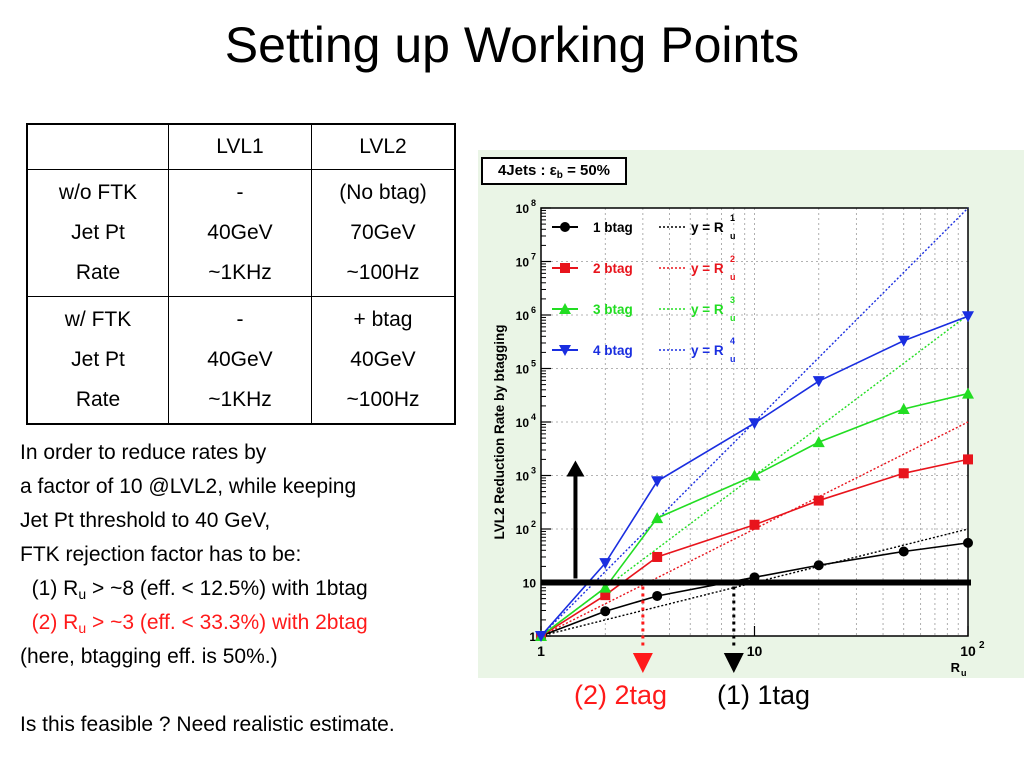  I want to click on text-line: a factor of 10 @LVL2, while keeping, so click(188, 486).